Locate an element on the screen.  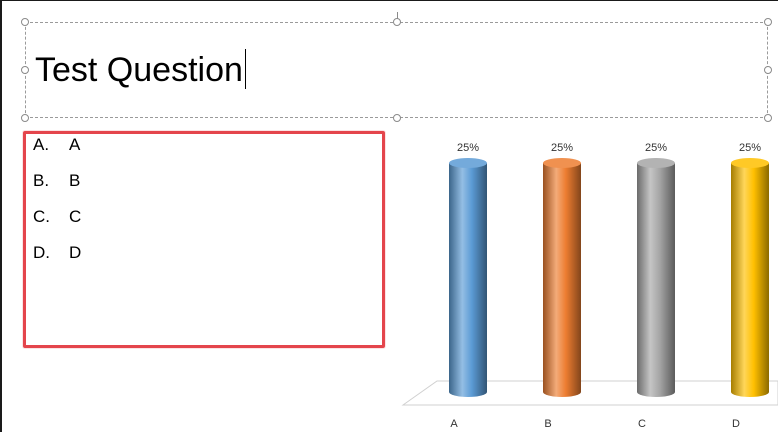
answer-letter: B. is located at coordinates (41, 180).